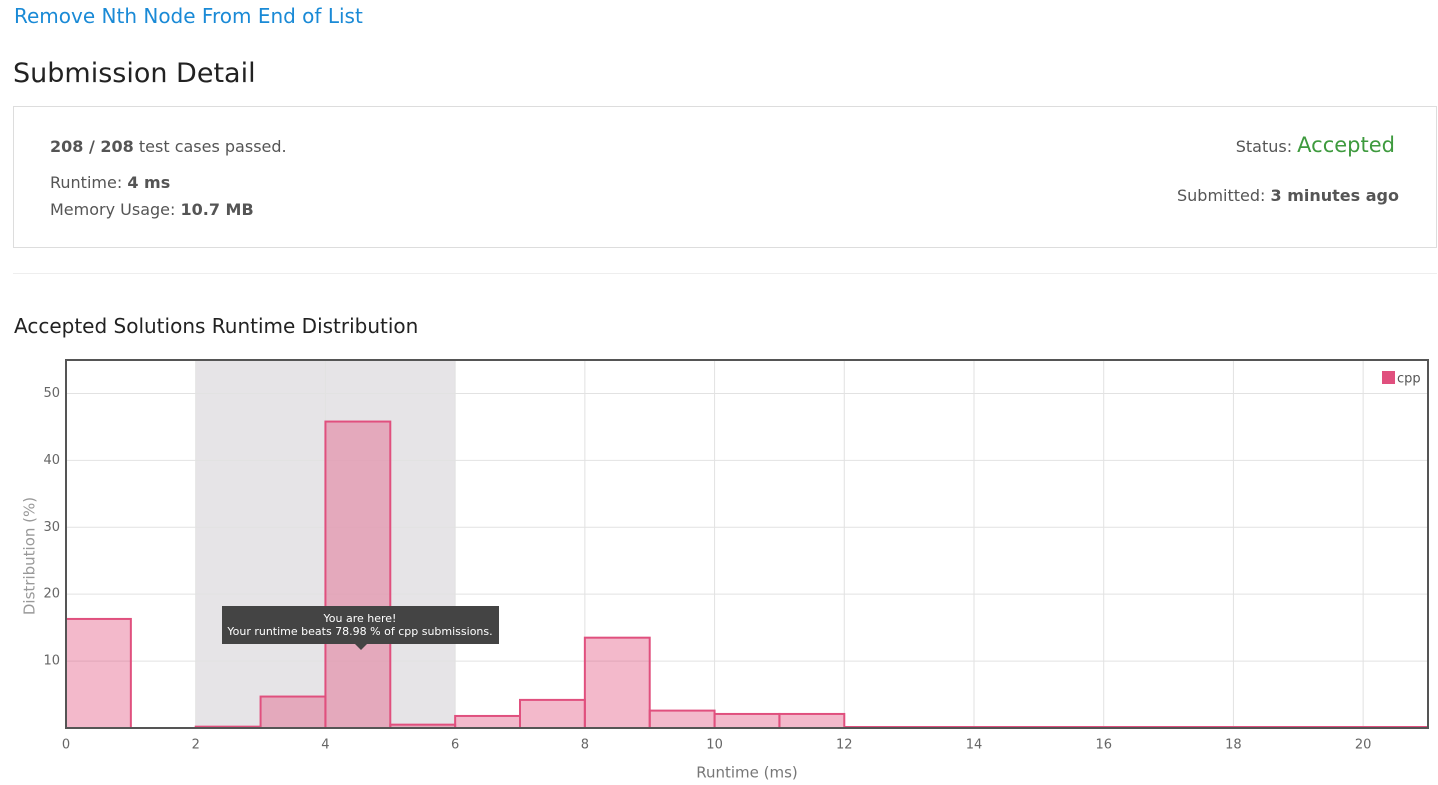  I want to click on x-tick-label: 18, so click(1233, 745).